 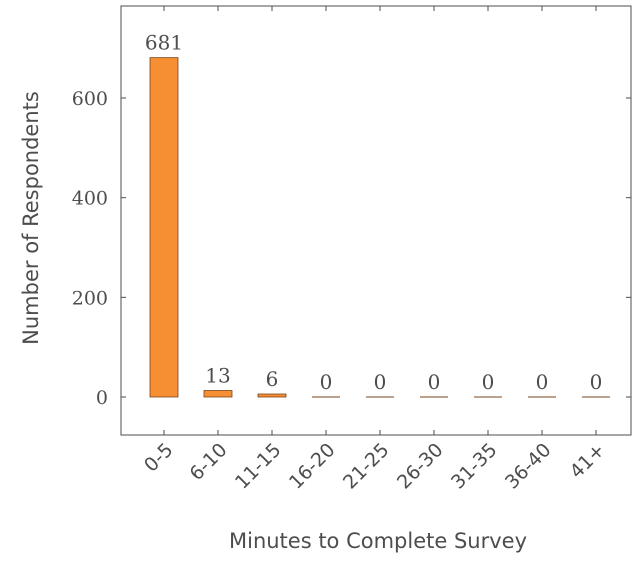 What do you see at coordinates (90, 298) in the screenshot?
I see `y-tick-label: 200` at bounding box center [90, 298].